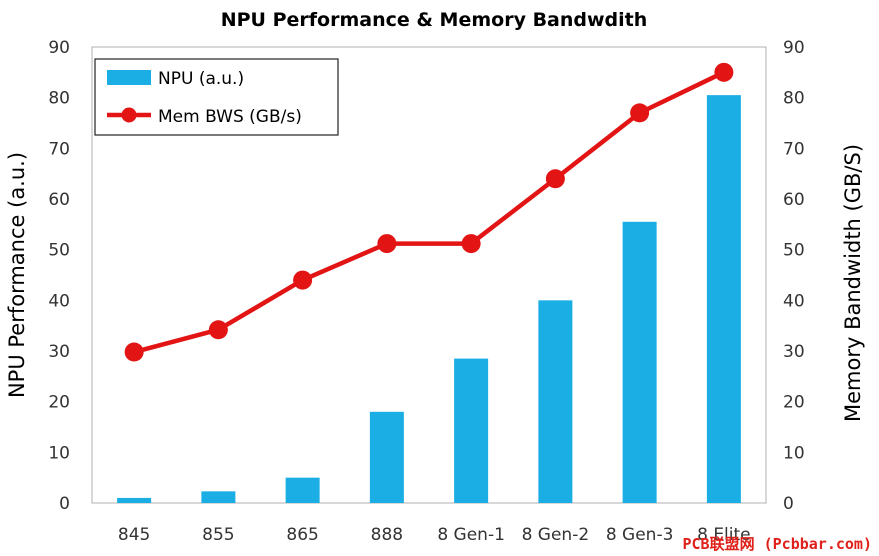 The height and width of the screenshot is (556, 879). I want to click on x-tick-label: 8 Gen-1, so click(471, 535).